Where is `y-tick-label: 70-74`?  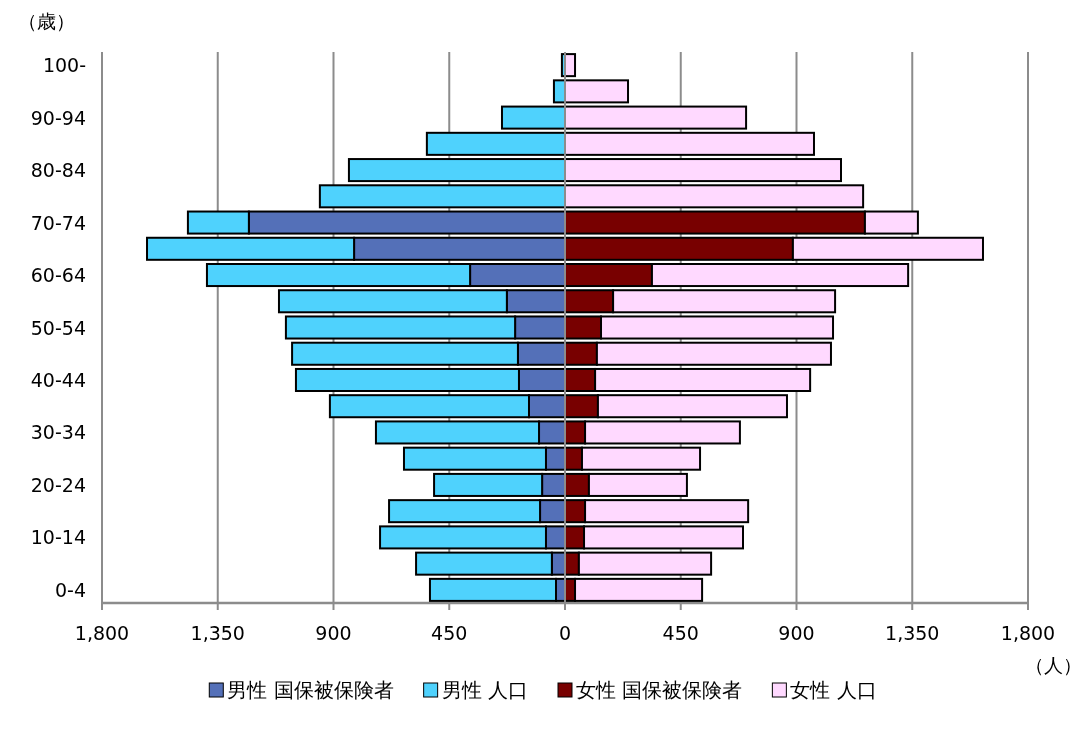
y-tick-label: 70-74 is located at coordinates (58, 222).